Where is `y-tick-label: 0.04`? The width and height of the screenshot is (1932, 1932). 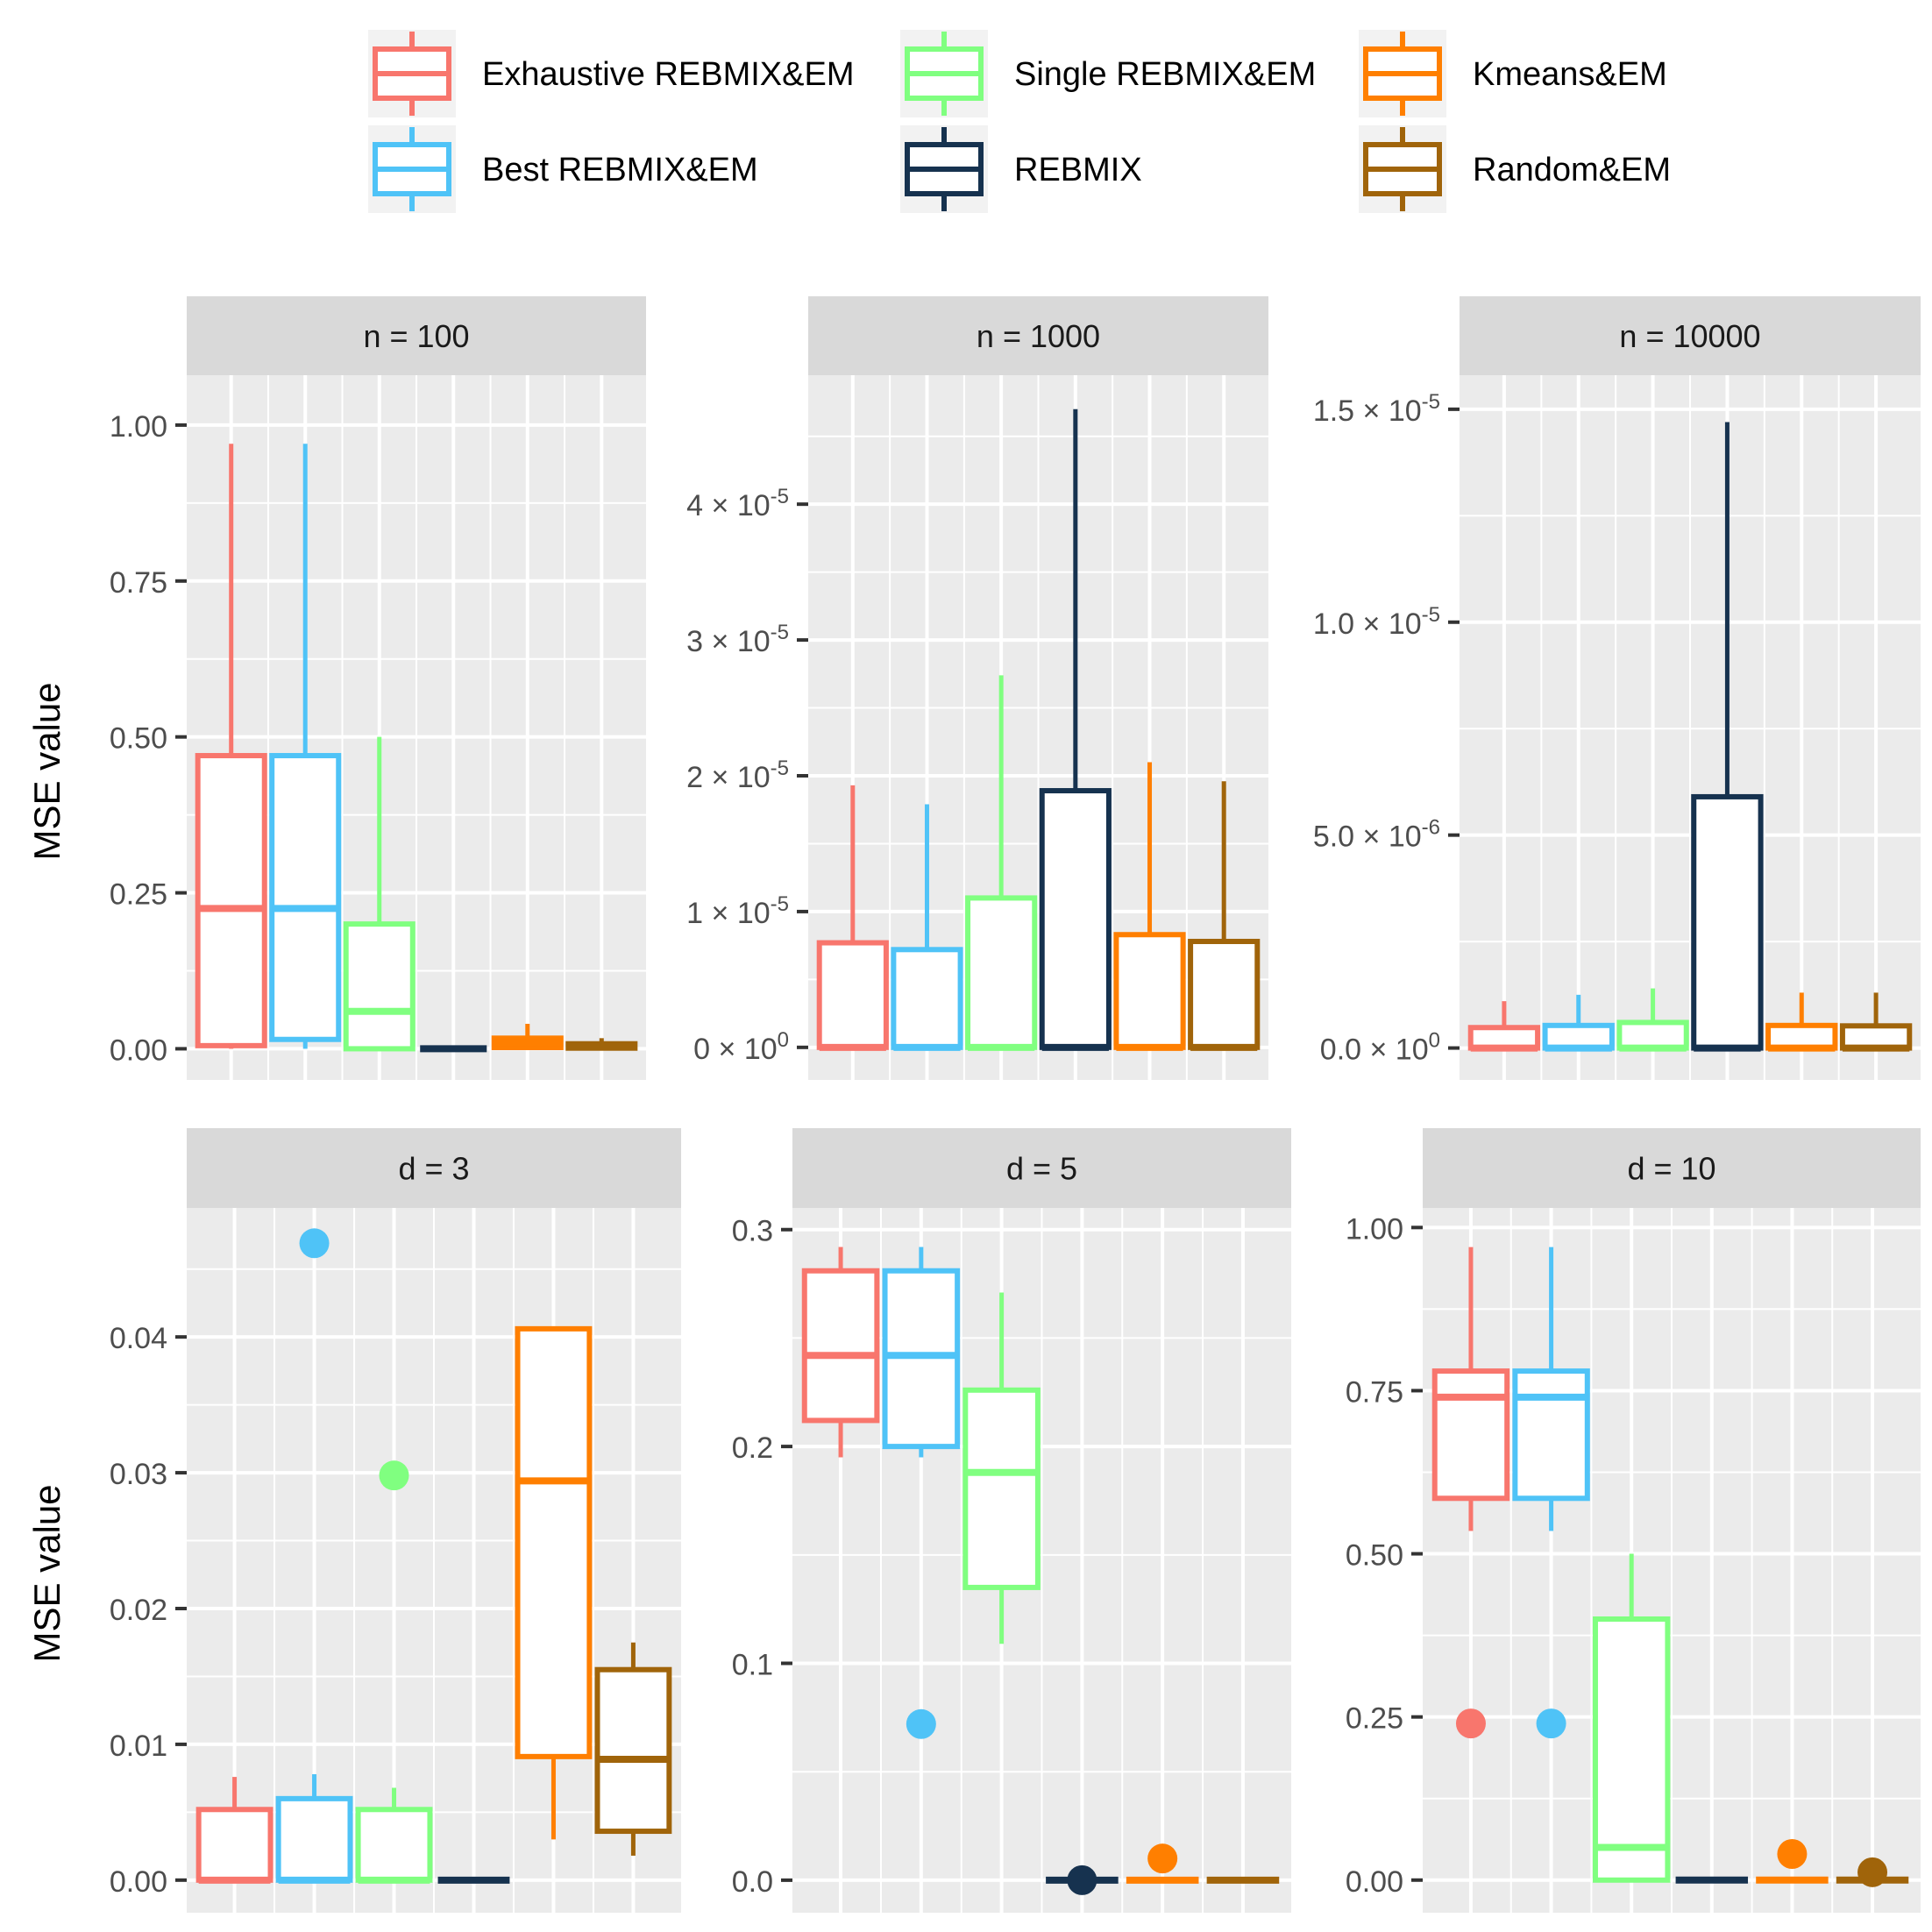 y-tick-label: 0.04 is located at coordinates (138, 1338).